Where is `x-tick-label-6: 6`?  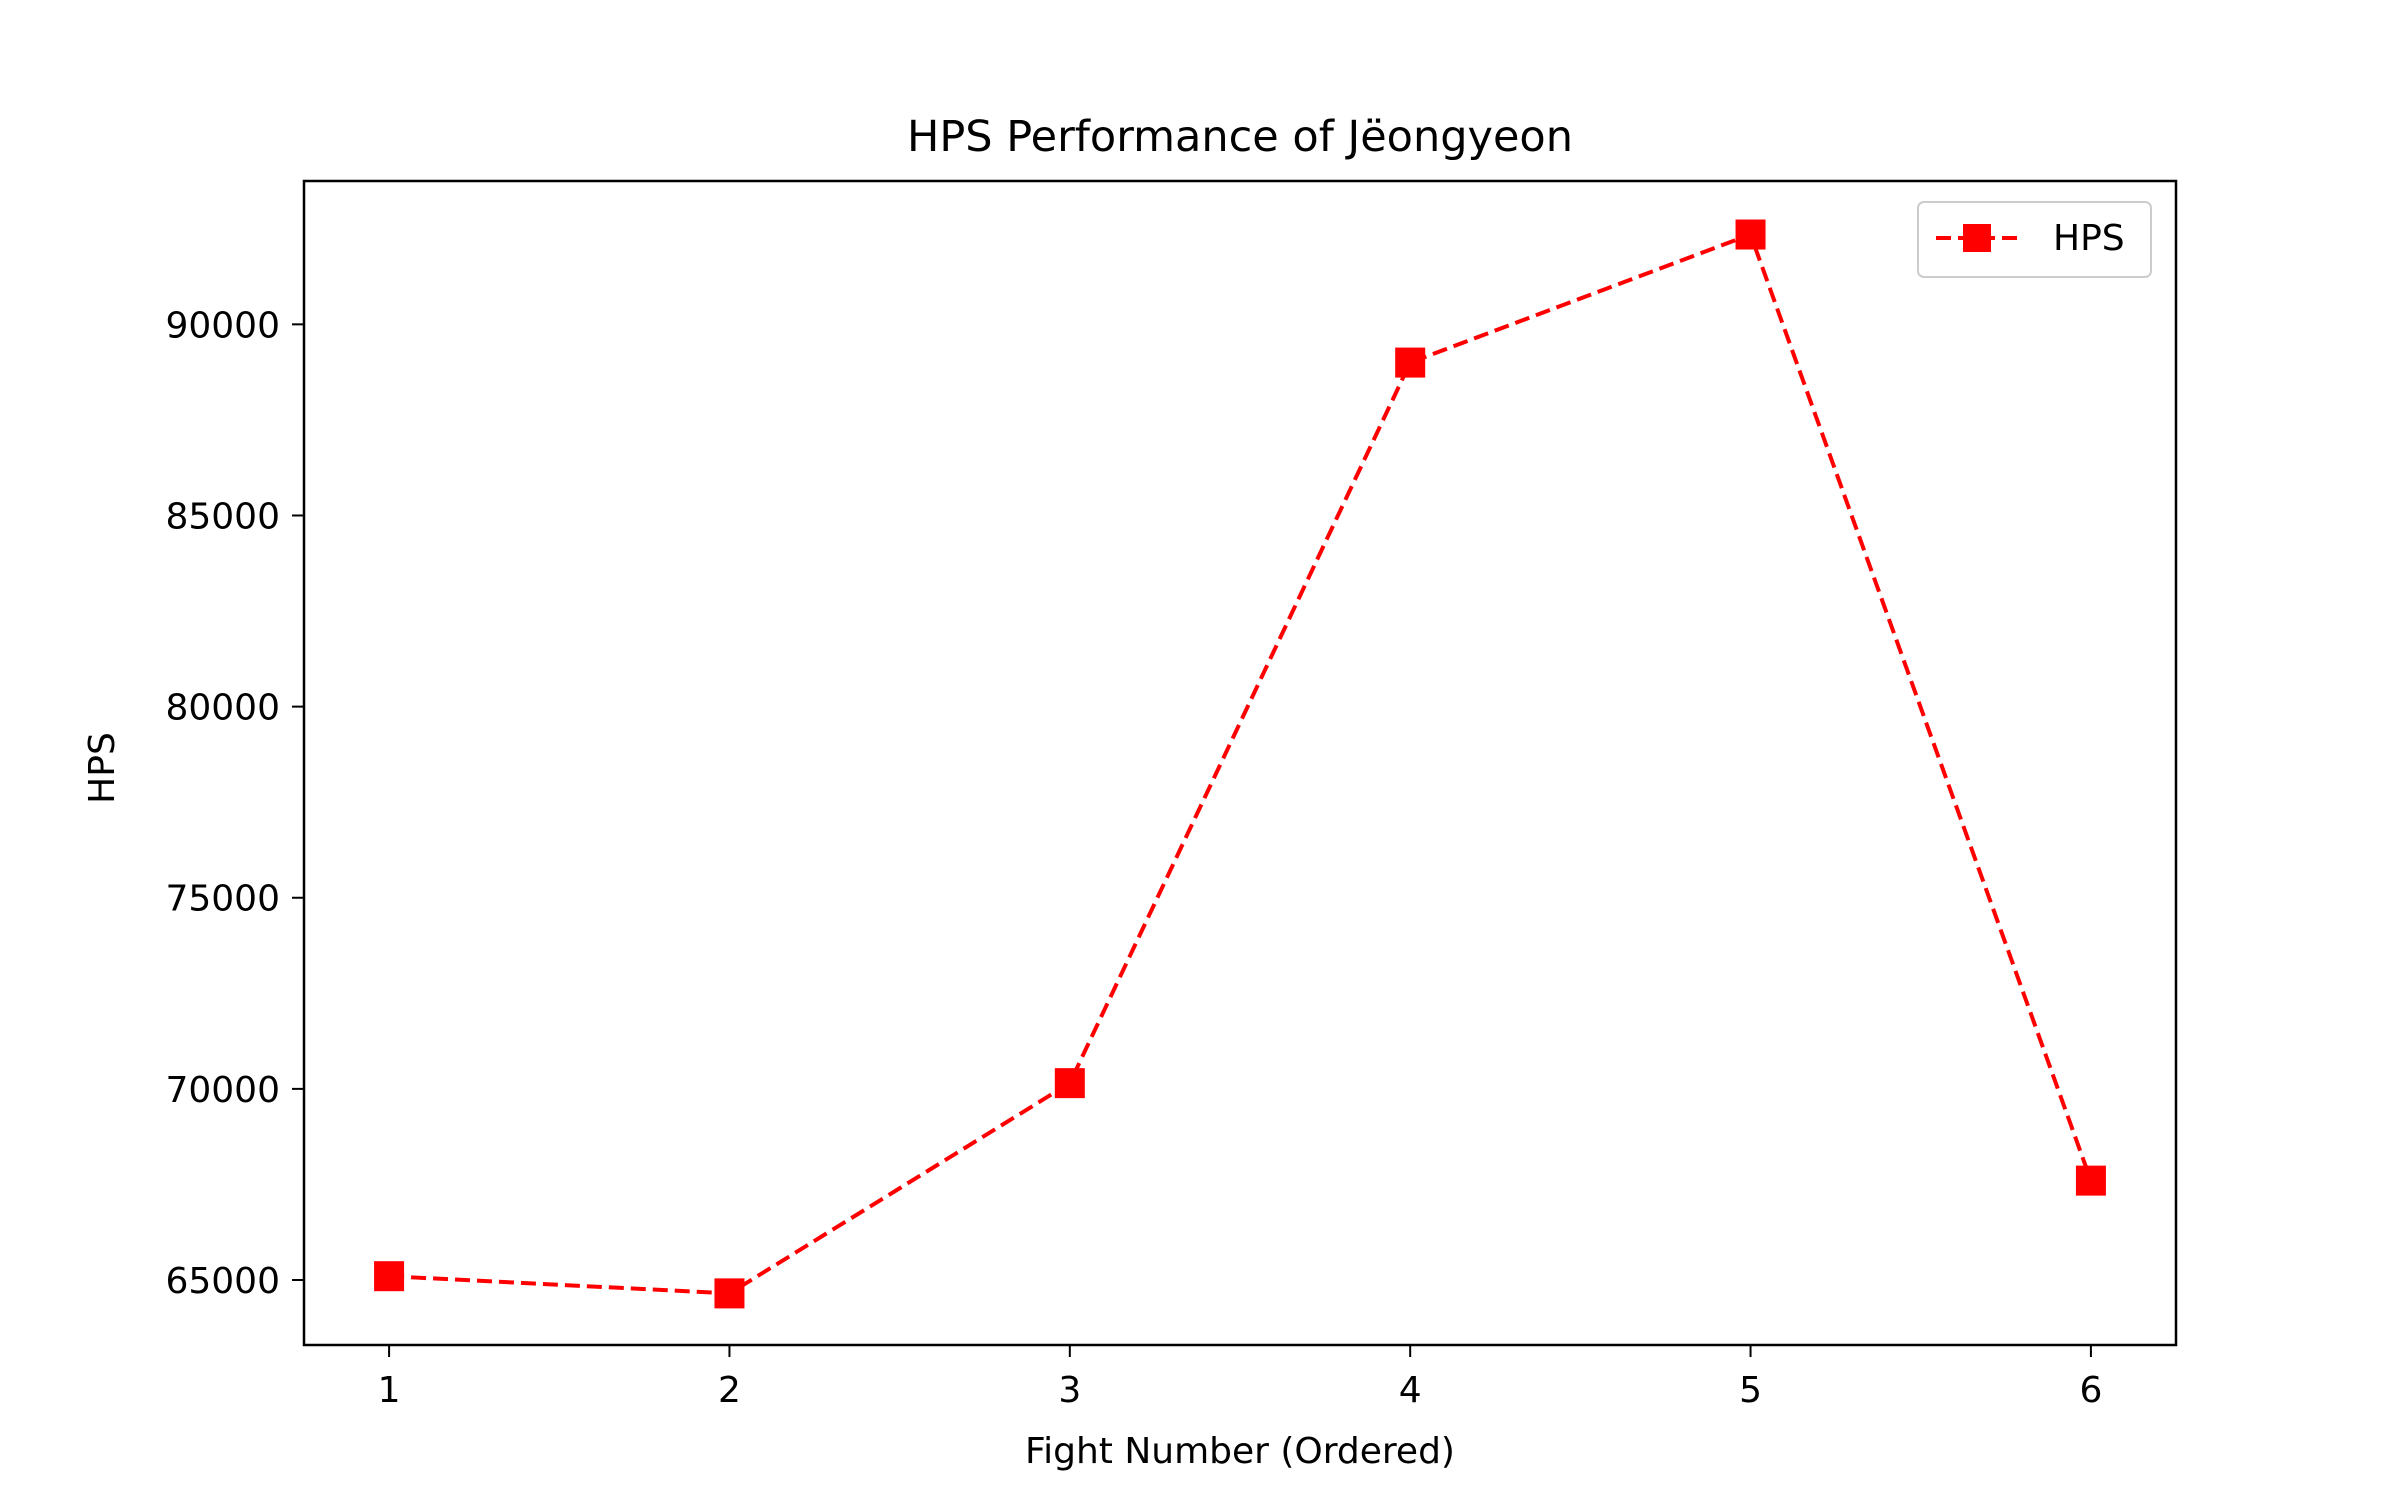 x-tick-label-6: 6 is located at coordinates (2090, 1390).